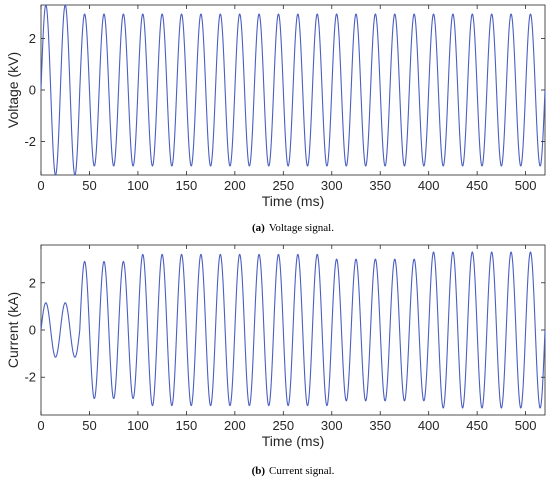 Image resolution: width=550 pixels, height=487 pixels. I want to click on voltage-x-tick-label: 500, so click(526, 185).